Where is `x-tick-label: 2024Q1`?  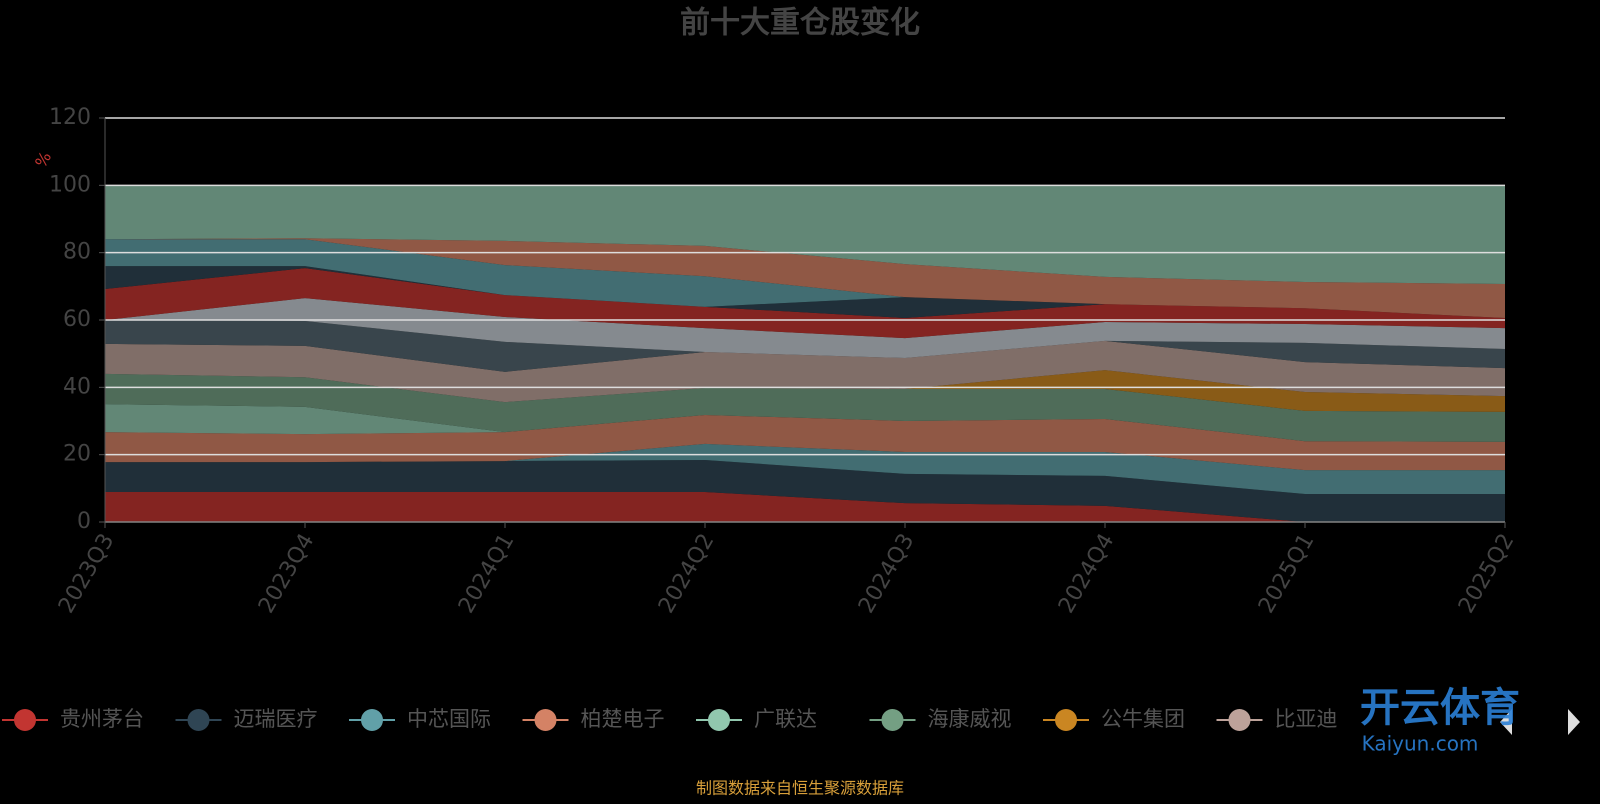
x-tick-label: 2024Q1 is located at coordinates (486, 574).